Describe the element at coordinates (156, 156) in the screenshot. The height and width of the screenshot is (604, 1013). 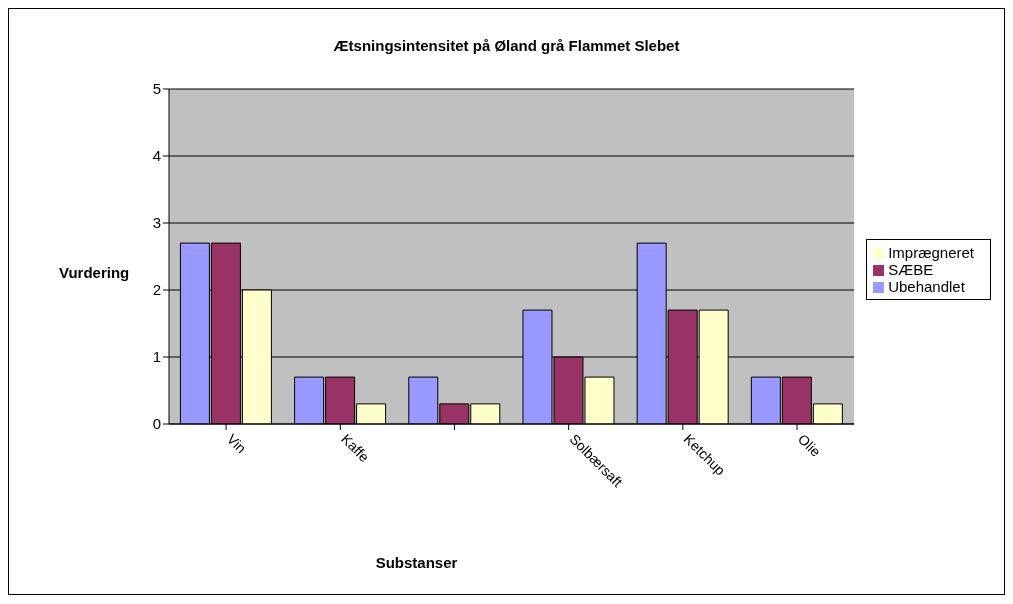
I see `y-tick-label: 4` at that location.